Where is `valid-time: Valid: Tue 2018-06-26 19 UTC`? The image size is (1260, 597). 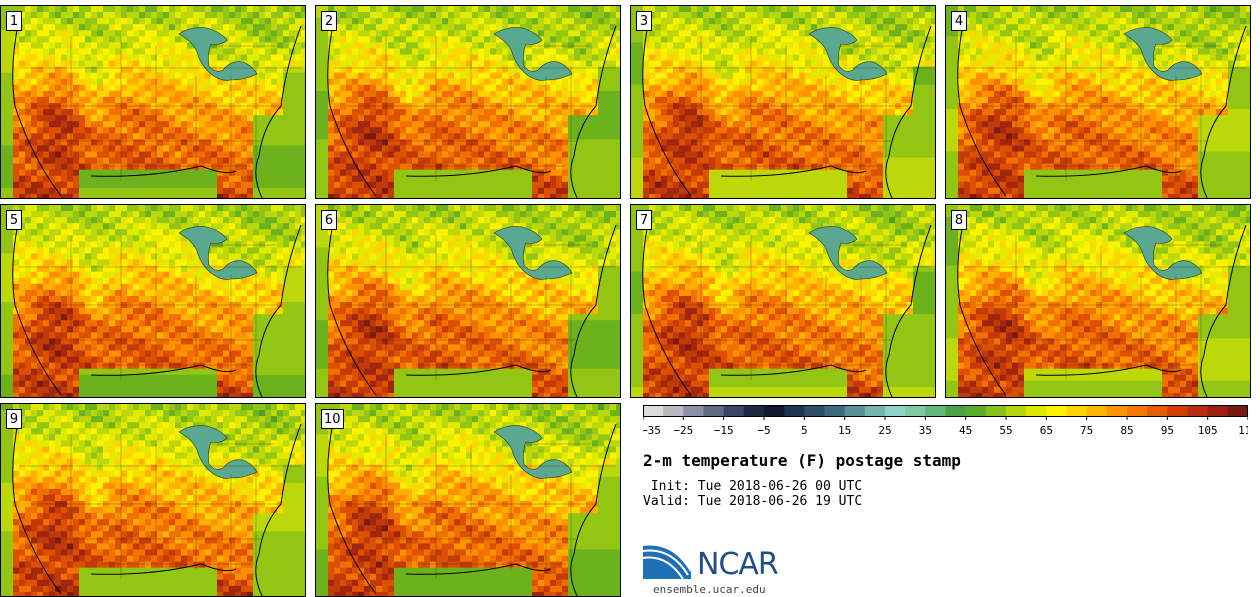
valid-time: Valid: Tue 2018-06-26 19 UTC is located at coordinates (753, 501).